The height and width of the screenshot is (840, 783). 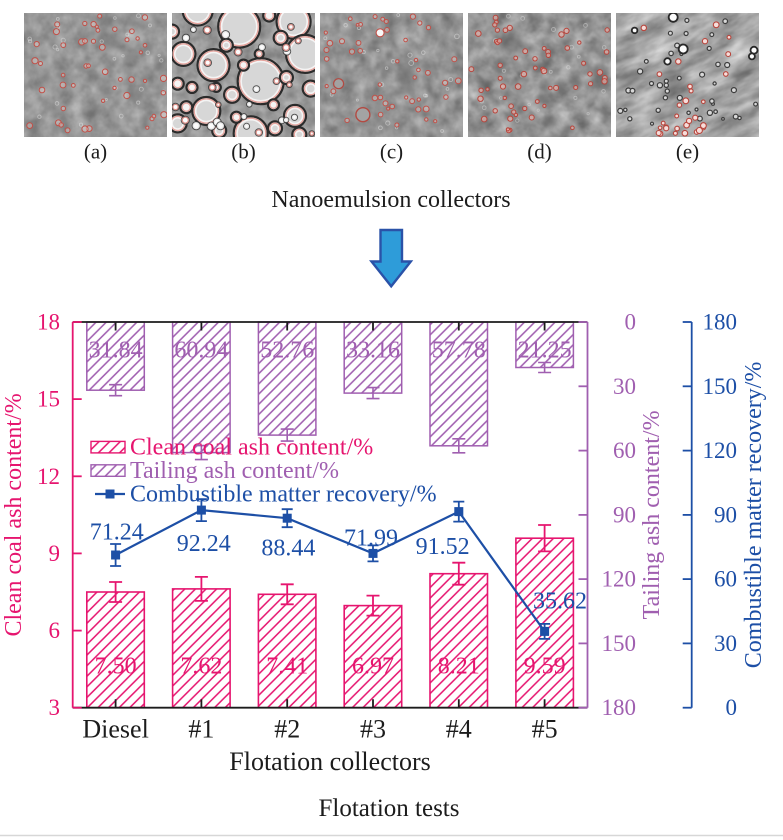 I want to click on svg-text: 21.25, so click(x=545, y=351).